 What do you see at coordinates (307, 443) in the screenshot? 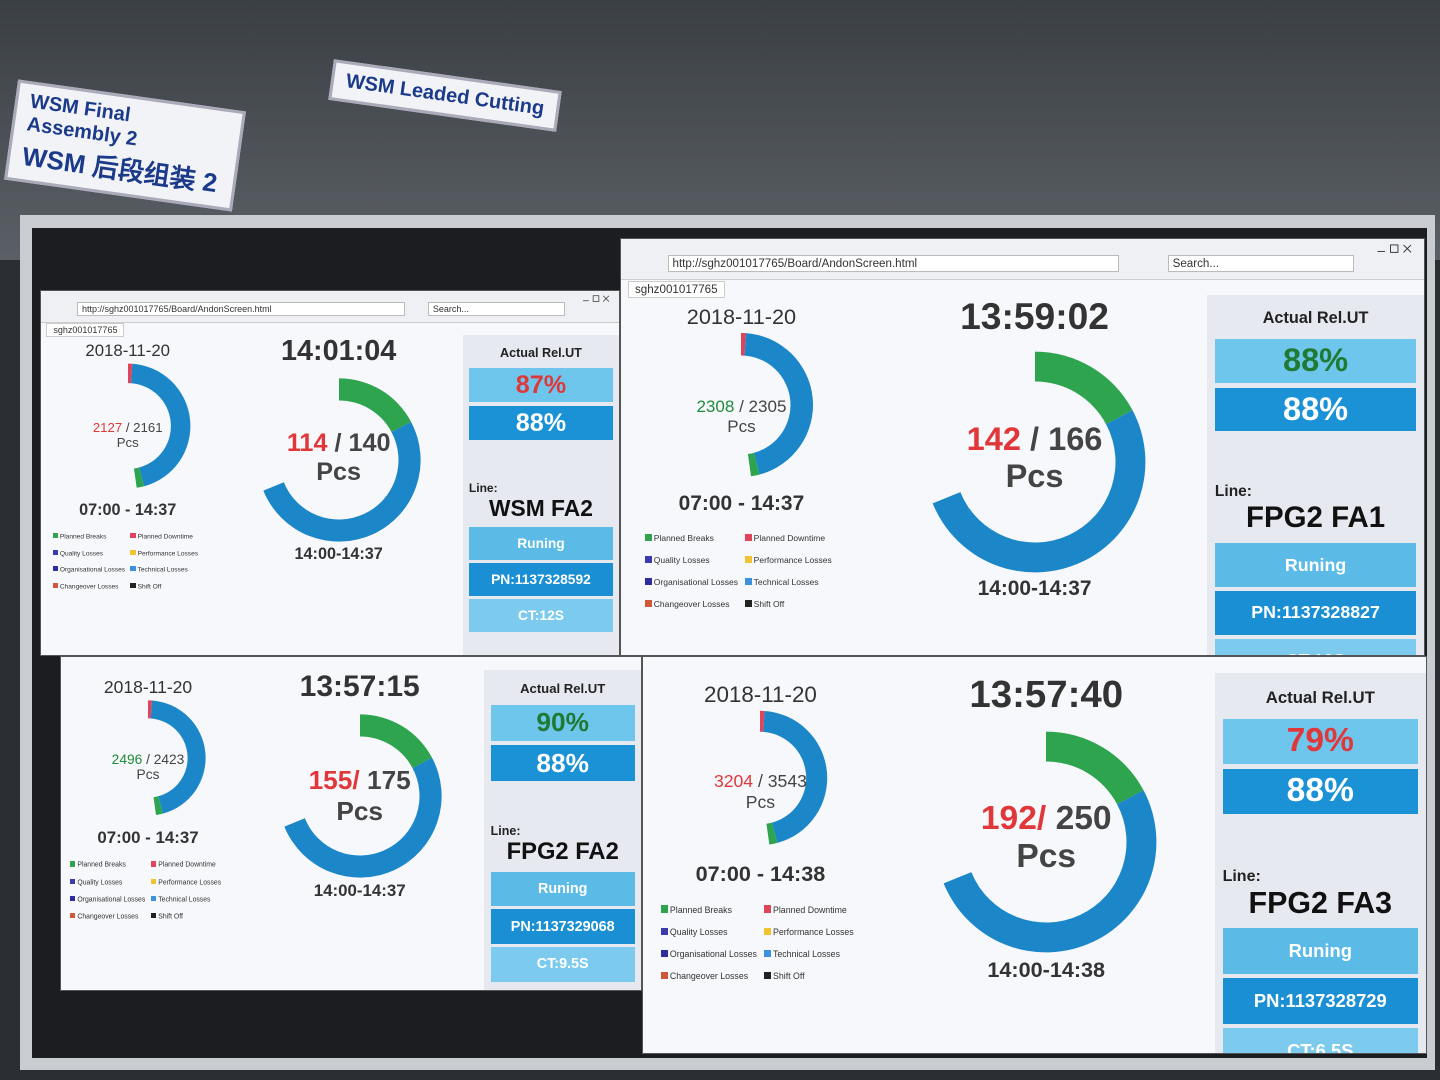
I see `count-done: 114` at bounding box center [307, 443].